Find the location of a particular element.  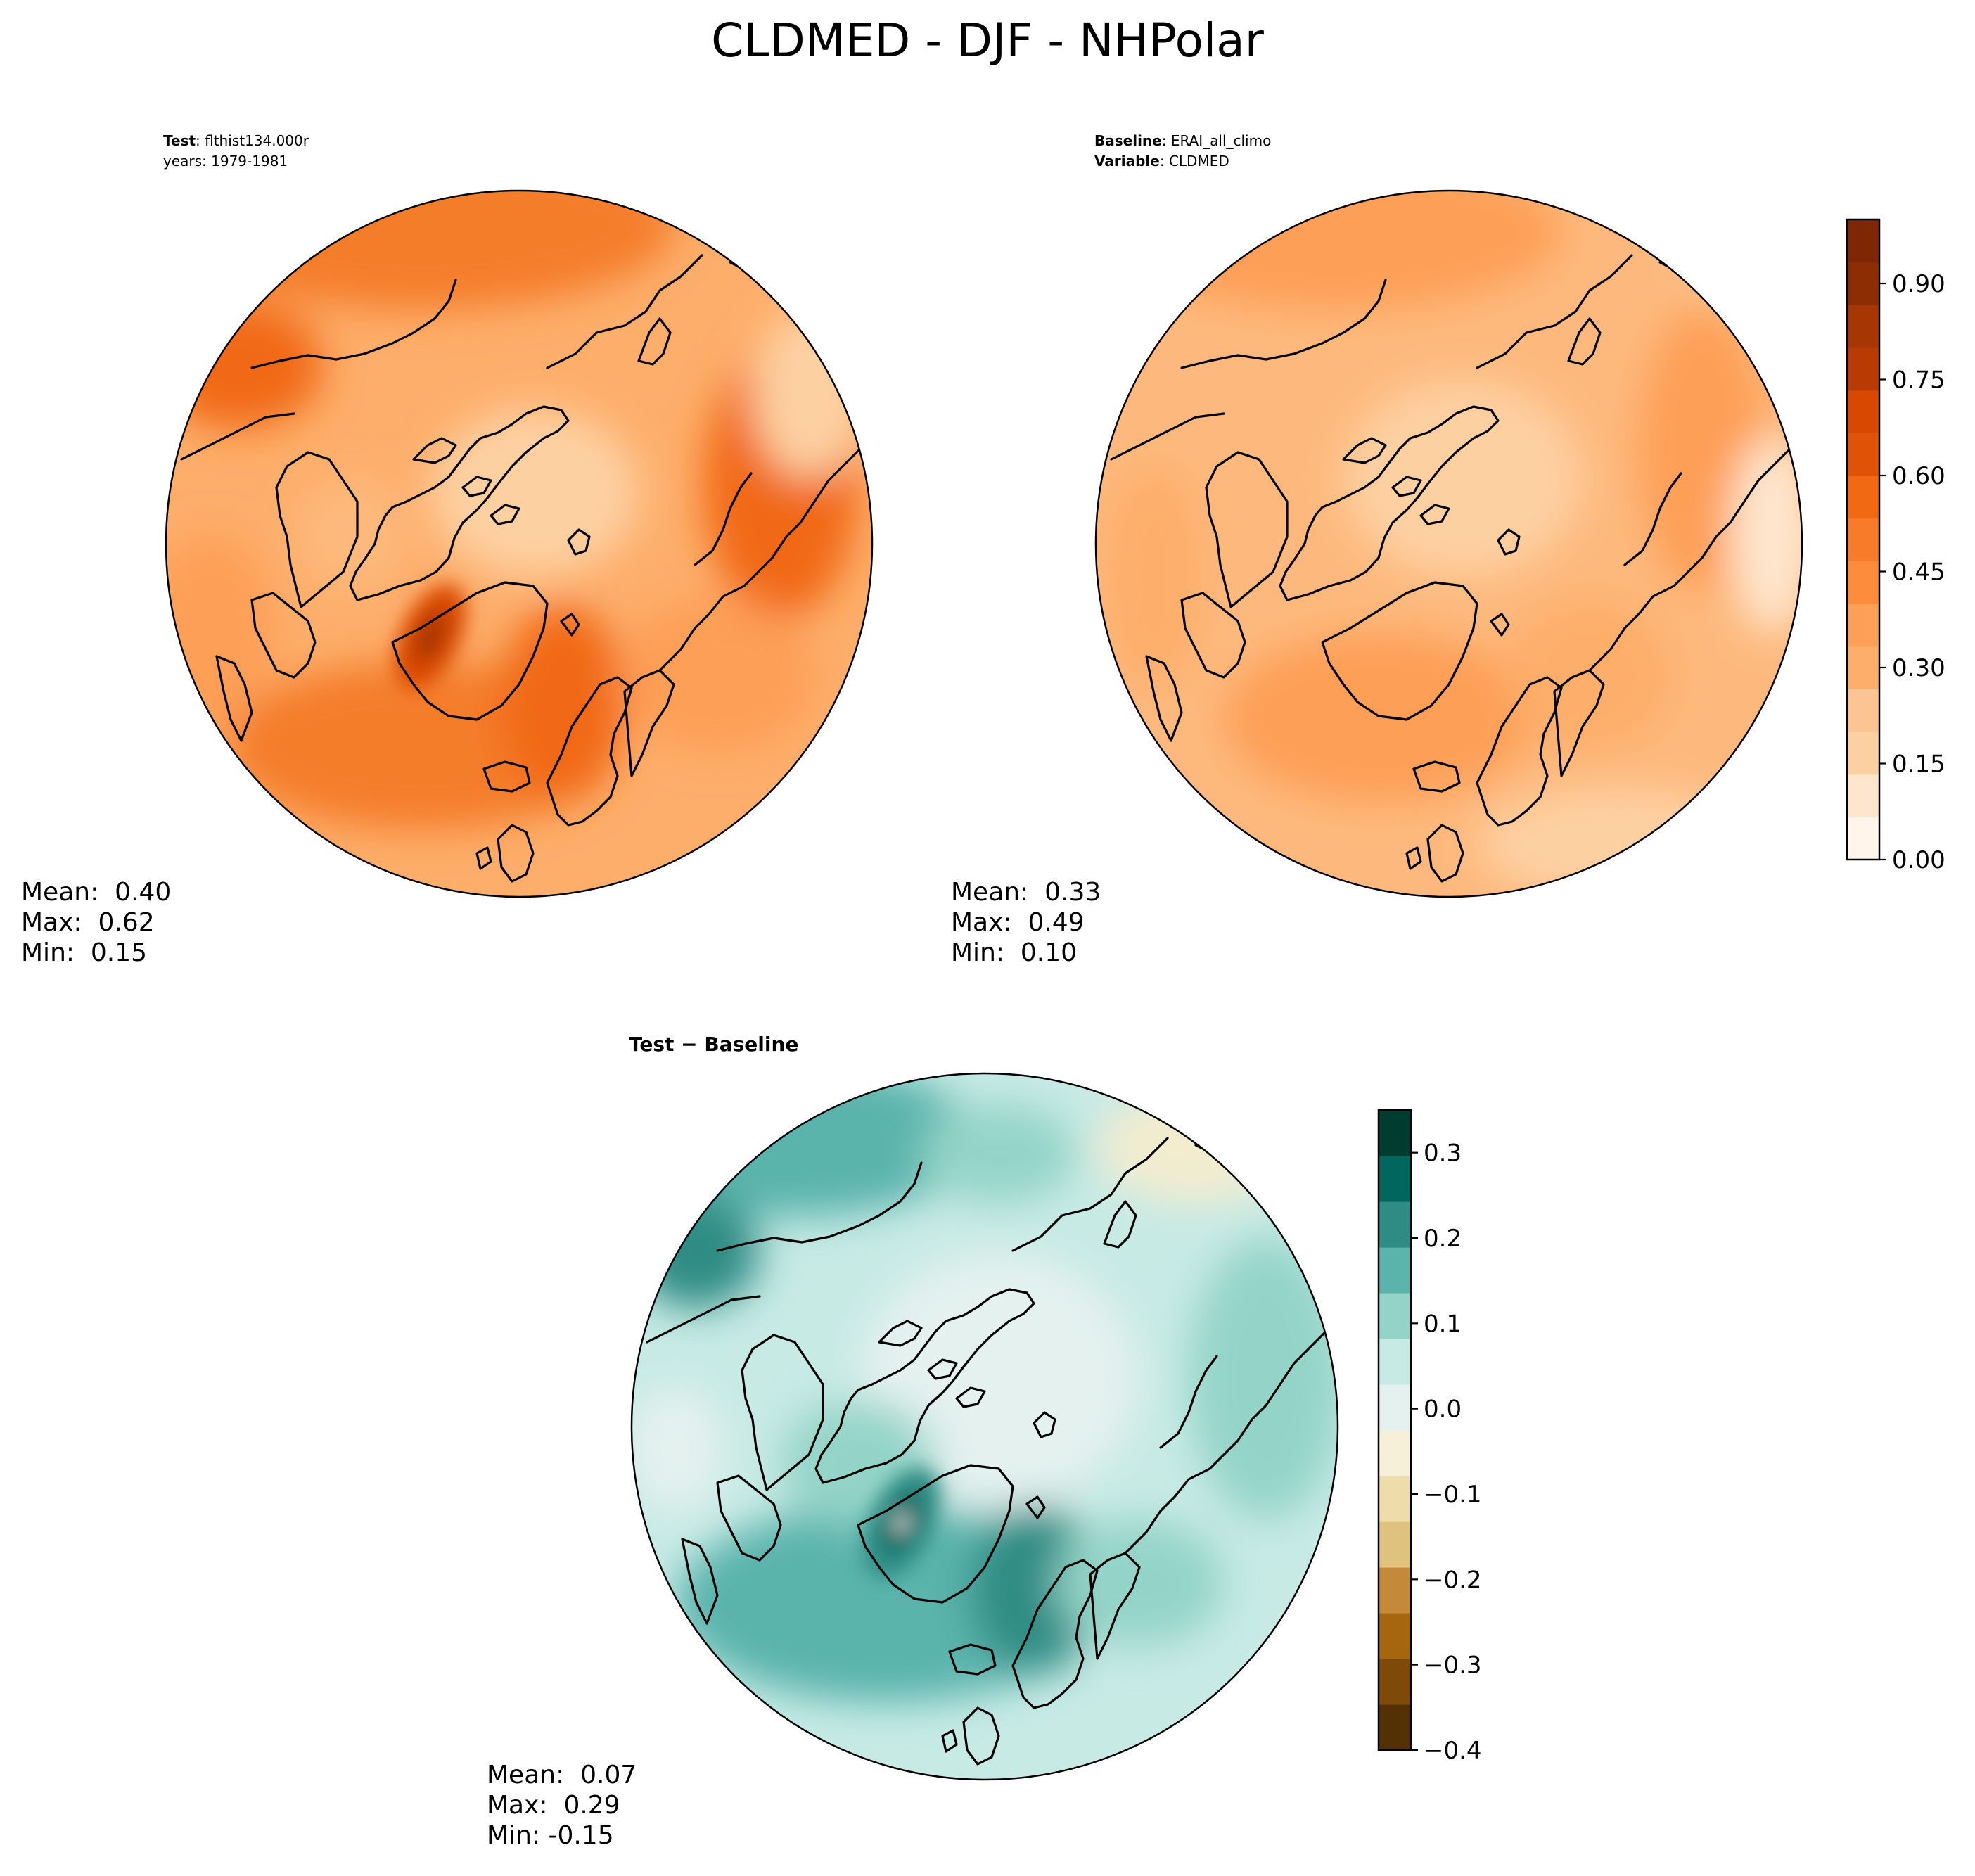

baseline-variable-rest: : CLDMED is located at coordinates (1194, 161).